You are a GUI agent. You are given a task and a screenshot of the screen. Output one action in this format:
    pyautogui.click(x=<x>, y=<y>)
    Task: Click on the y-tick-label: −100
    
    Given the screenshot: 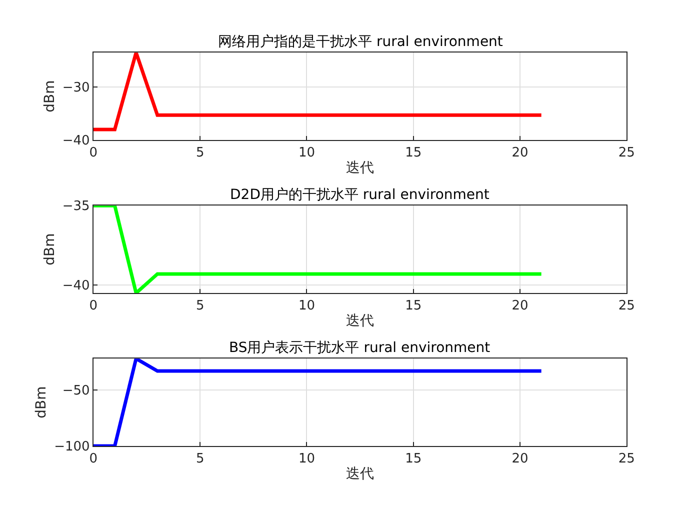 What is the action you would take?
    pyautogui.click(x=72, y=447)
    